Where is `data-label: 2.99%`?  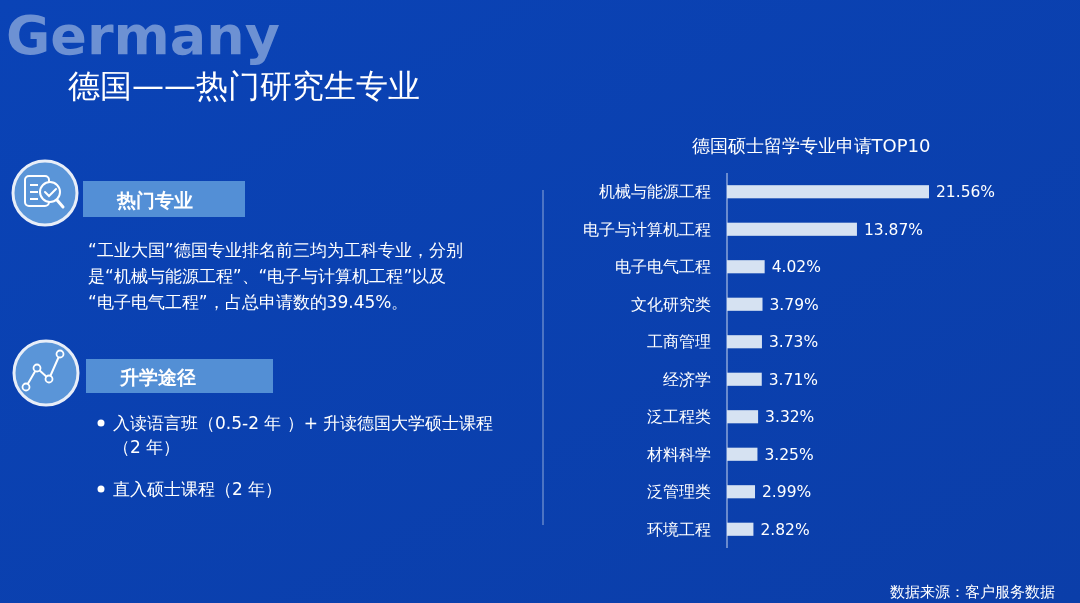
data-label: 2.99% is located at coordinates (787, 492).